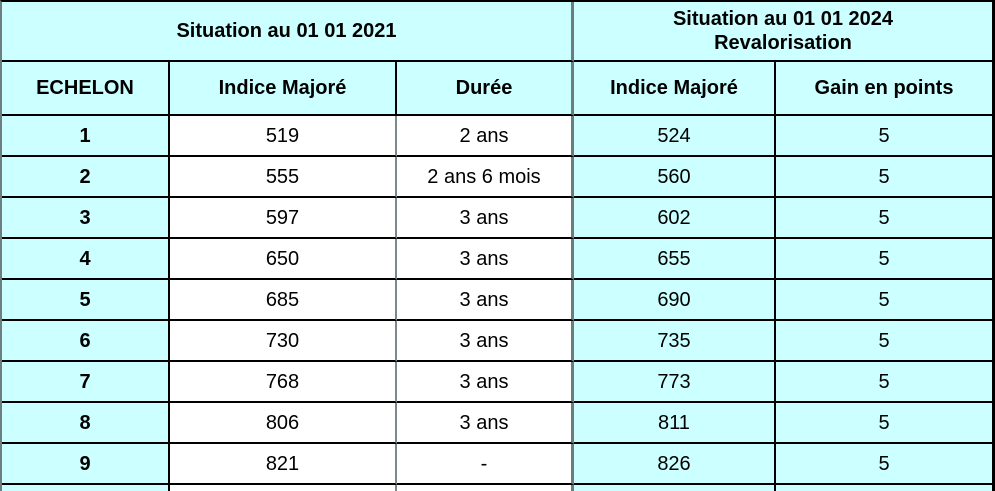 This screenshot has height=491, width=995. What do you see at coordinates (86, 382) in the screenshot?
I see `cell-echelon: 7` at bounding box center [86, 382].